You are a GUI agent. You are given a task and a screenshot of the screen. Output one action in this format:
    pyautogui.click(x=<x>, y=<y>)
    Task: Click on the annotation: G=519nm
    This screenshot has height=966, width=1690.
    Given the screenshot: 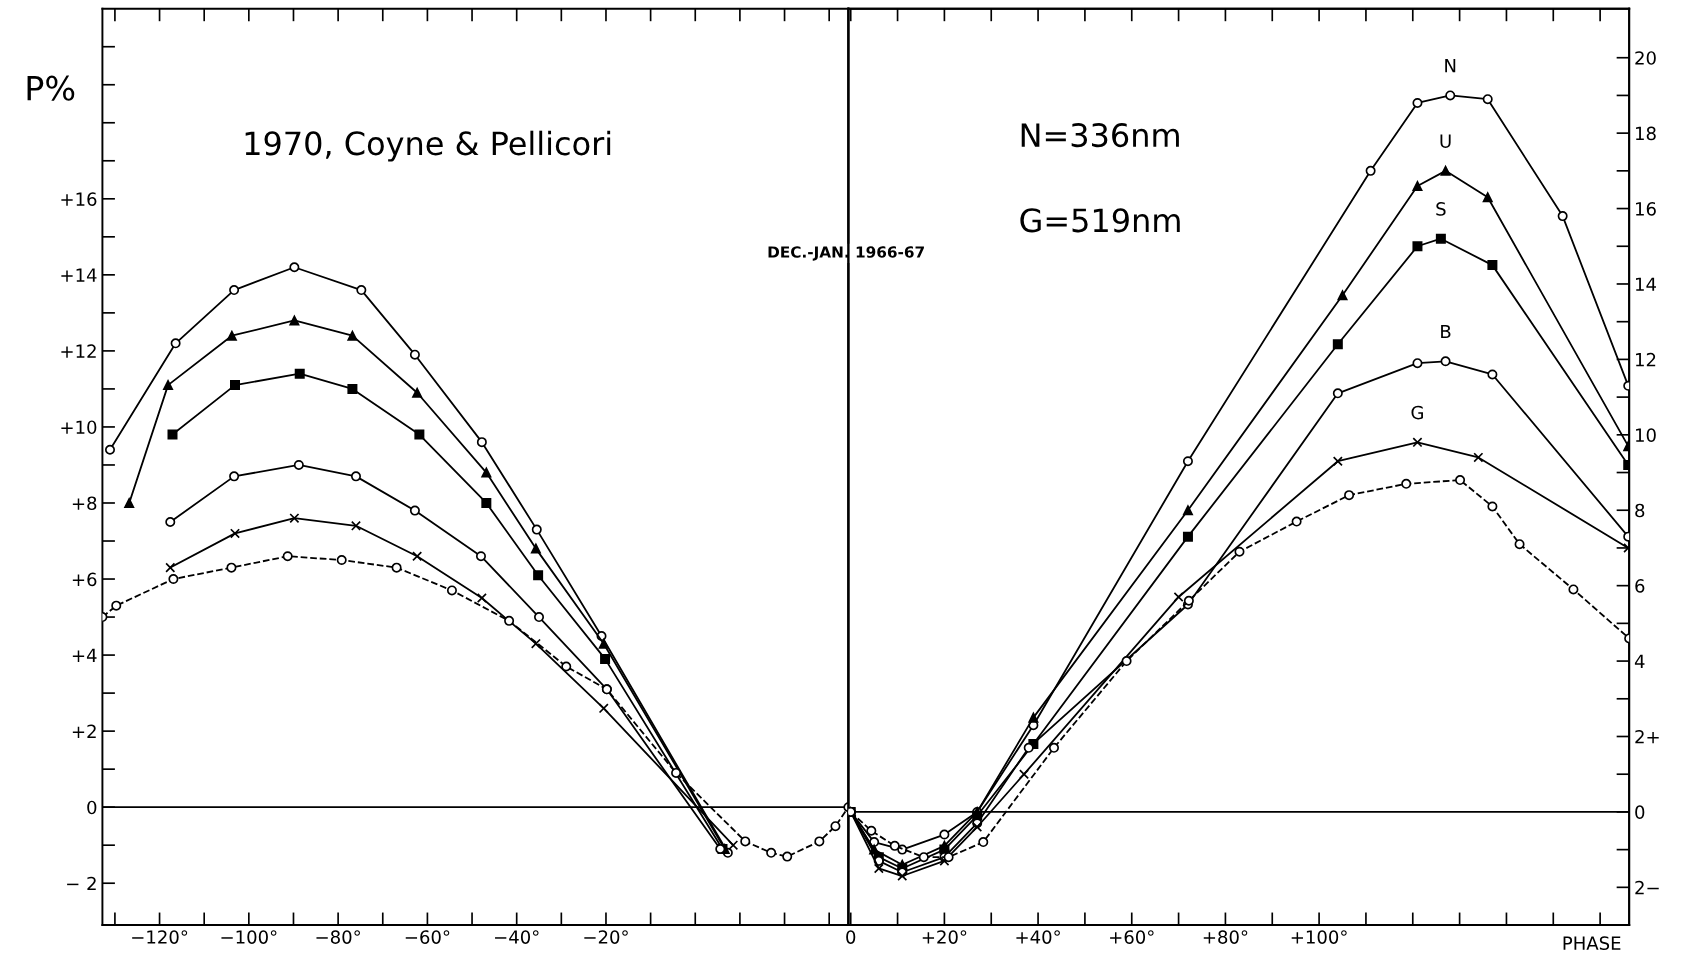 What is the action you would take?
    pyautogui.click(x=1100, y=220)
    